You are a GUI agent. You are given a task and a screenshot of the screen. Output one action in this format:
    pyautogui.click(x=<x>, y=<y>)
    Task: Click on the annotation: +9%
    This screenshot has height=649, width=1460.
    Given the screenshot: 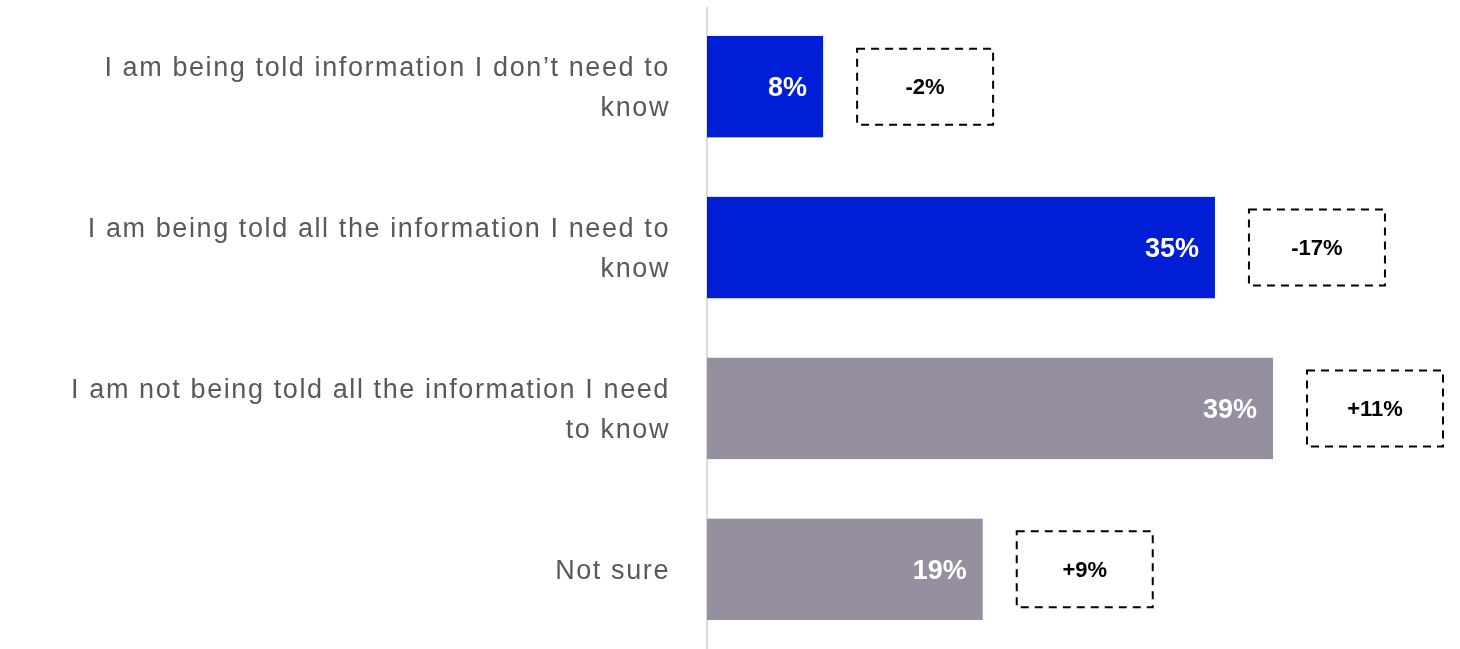 What is the action you would take?
    pyautogui.click(x=1085, y=570)
    